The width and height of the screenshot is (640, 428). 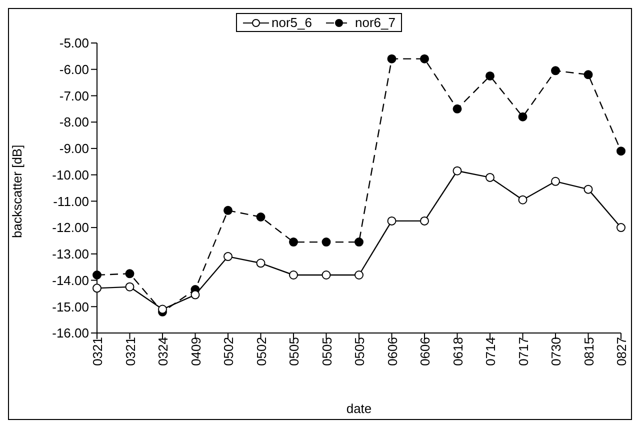 I want to click on y-tick-label: -8.00, so click(x=74, y=122).